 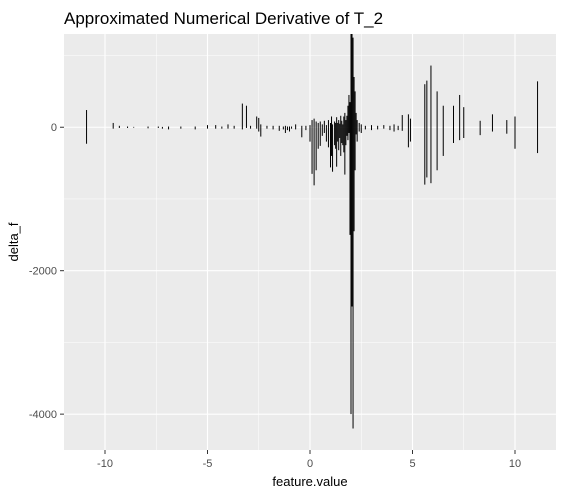 What do you see at coordinates (515, 464) in the screenshot?
I see `x-tick-label: 10` at bounding box center [515, 464].